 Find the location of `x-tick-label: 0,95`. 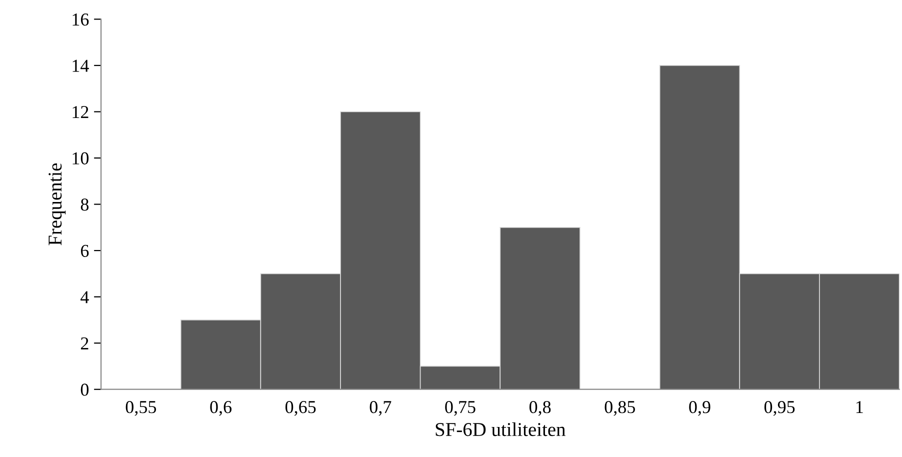

x-tick-label: 0,95 is located at coordinates (779, 408).